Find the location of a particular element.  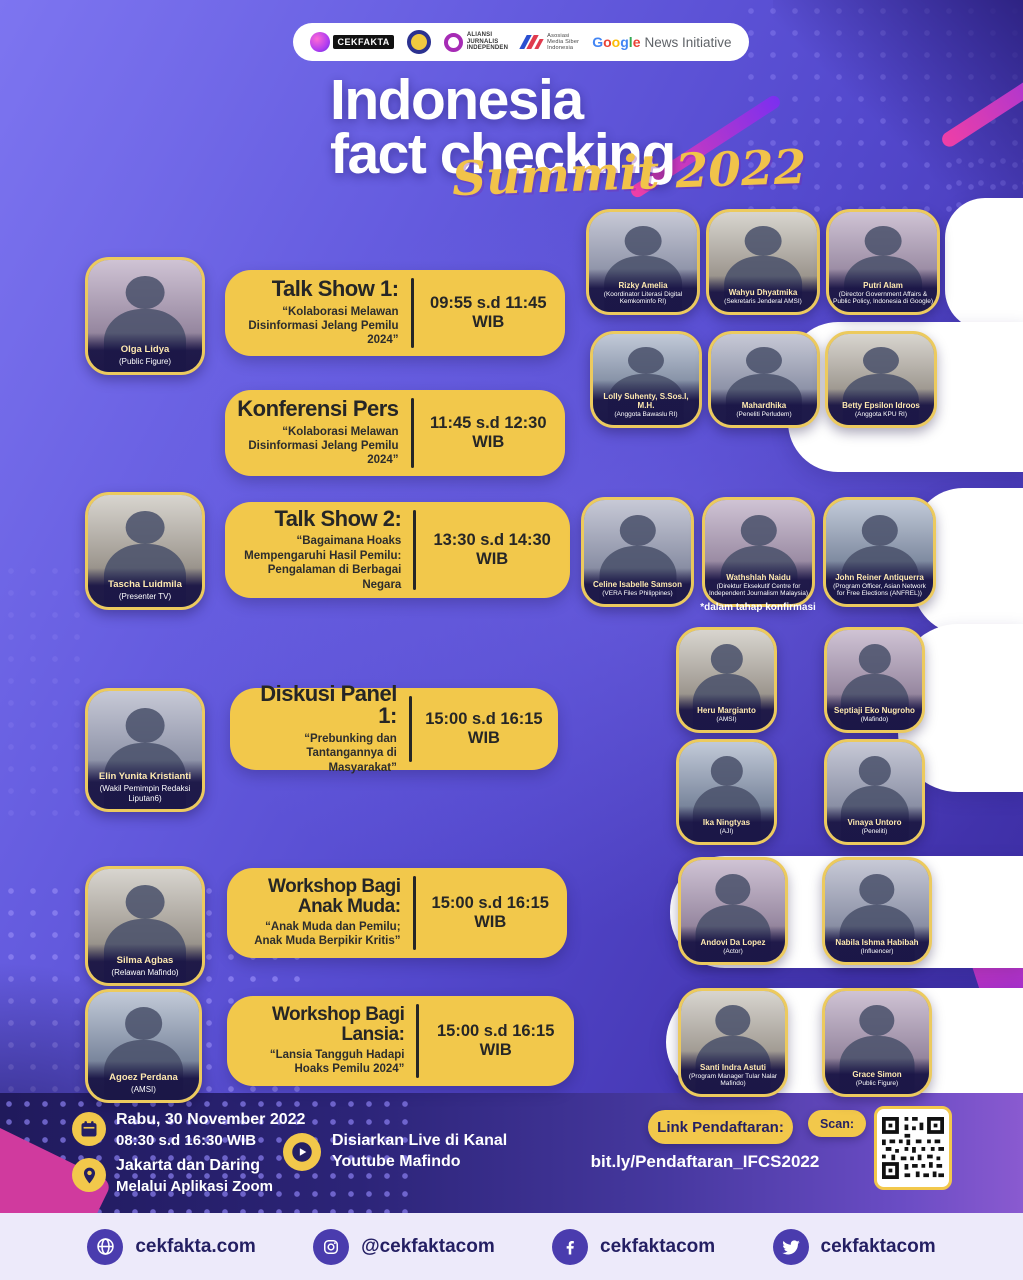

dots-pattern is located at coordinates (47, 695).